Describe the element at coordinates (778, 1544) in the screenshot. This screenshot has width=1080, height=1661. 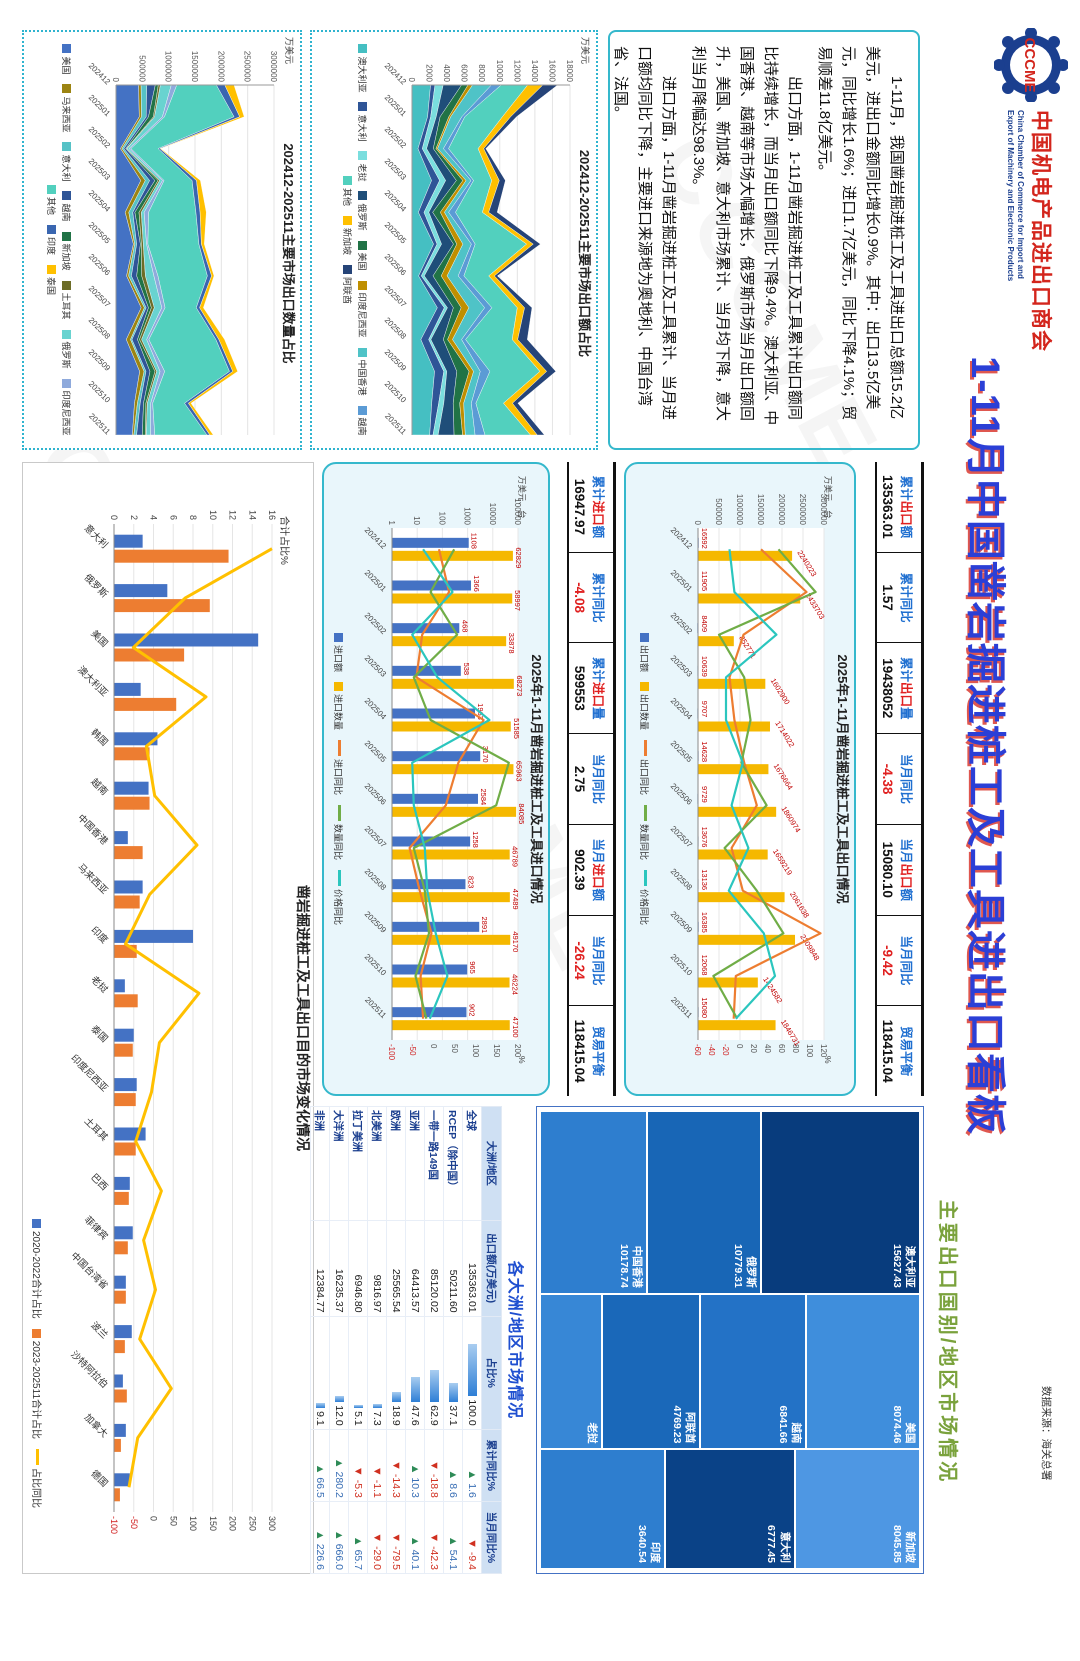
I see `treemap-cell-label: 意大利 6777.45` at that location.